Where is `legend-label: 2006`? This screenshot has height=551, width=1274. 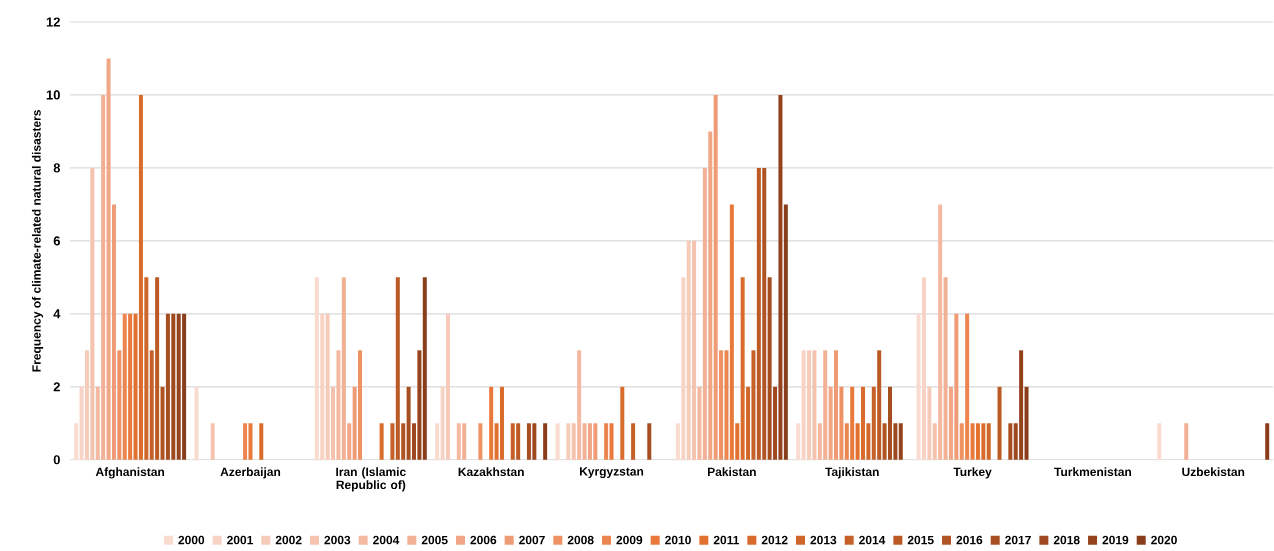
legend-label: 2006 is located at coordinates (483, 540).